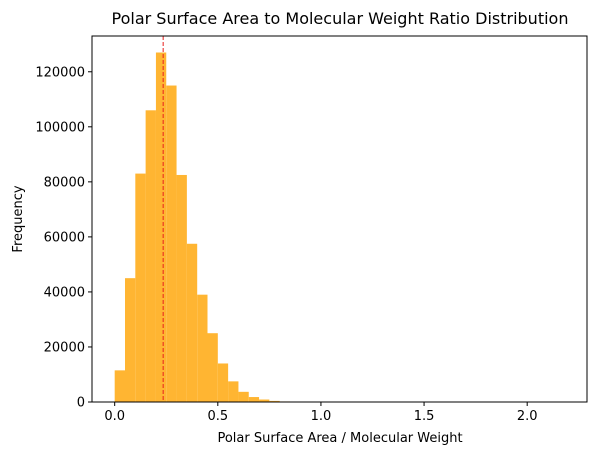 This screenshot has height=455, width=597. What do you see at coordinates (321, 416) in the screenshot?
I see `x-tick-label: 1.0` at bounding box center [321, 416].